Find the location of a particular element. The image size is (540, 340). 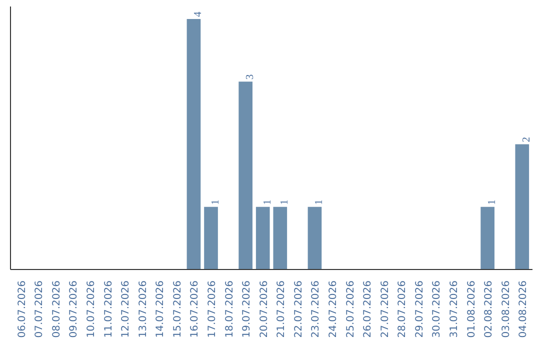

x-tick-label: 09.07.2026 is located at coordinates (74, 309).